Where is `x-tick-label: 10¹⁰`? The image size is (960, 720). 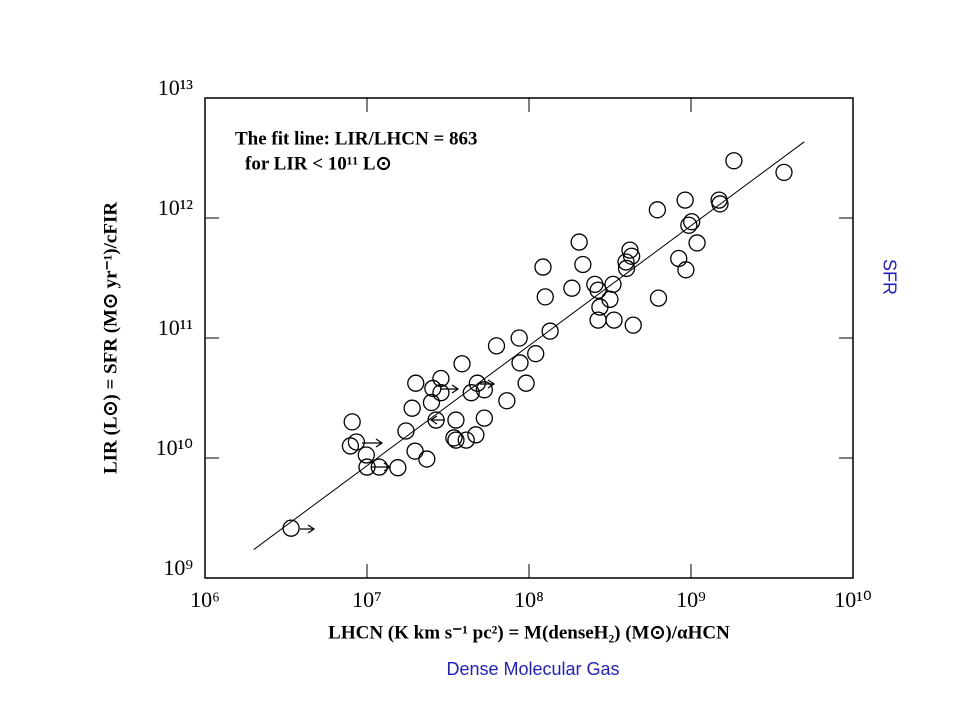
x-tick-label: 10¹⁰ is located at coordinates (853, 599).